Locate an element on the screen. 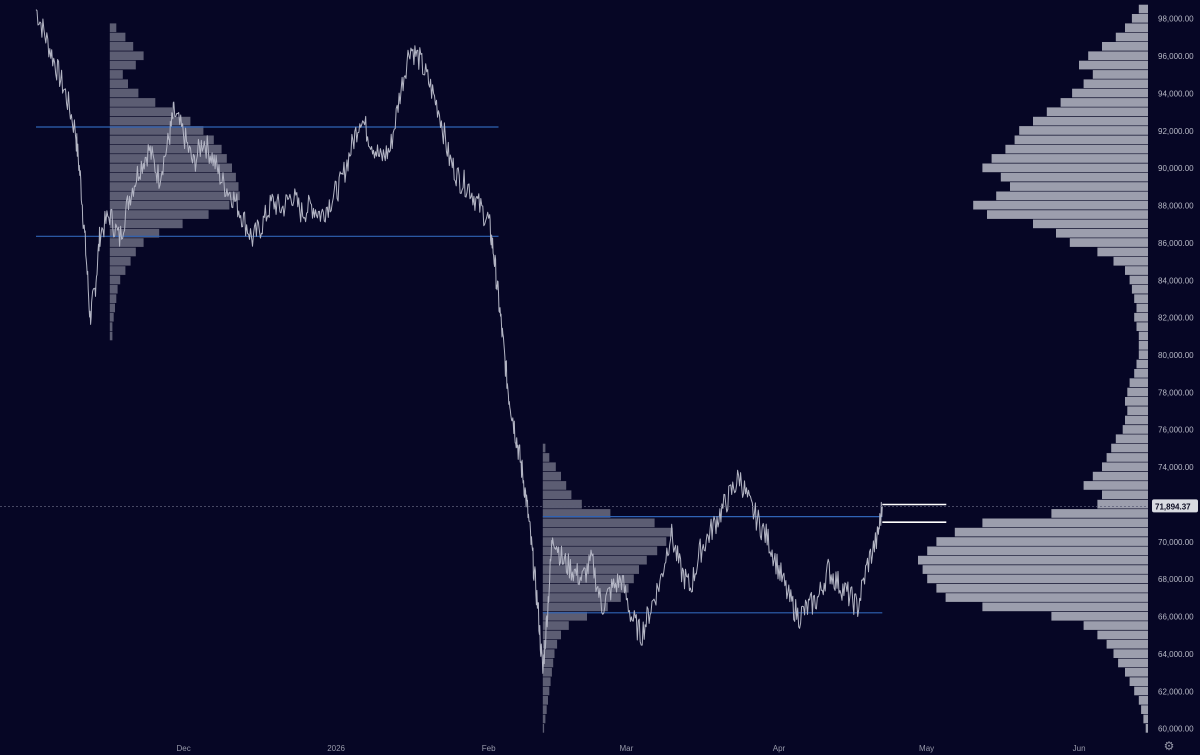 Image resolution: width=1200 pixels, height=755 pixels. last-price-badge is located at coordinates (1175, 506).